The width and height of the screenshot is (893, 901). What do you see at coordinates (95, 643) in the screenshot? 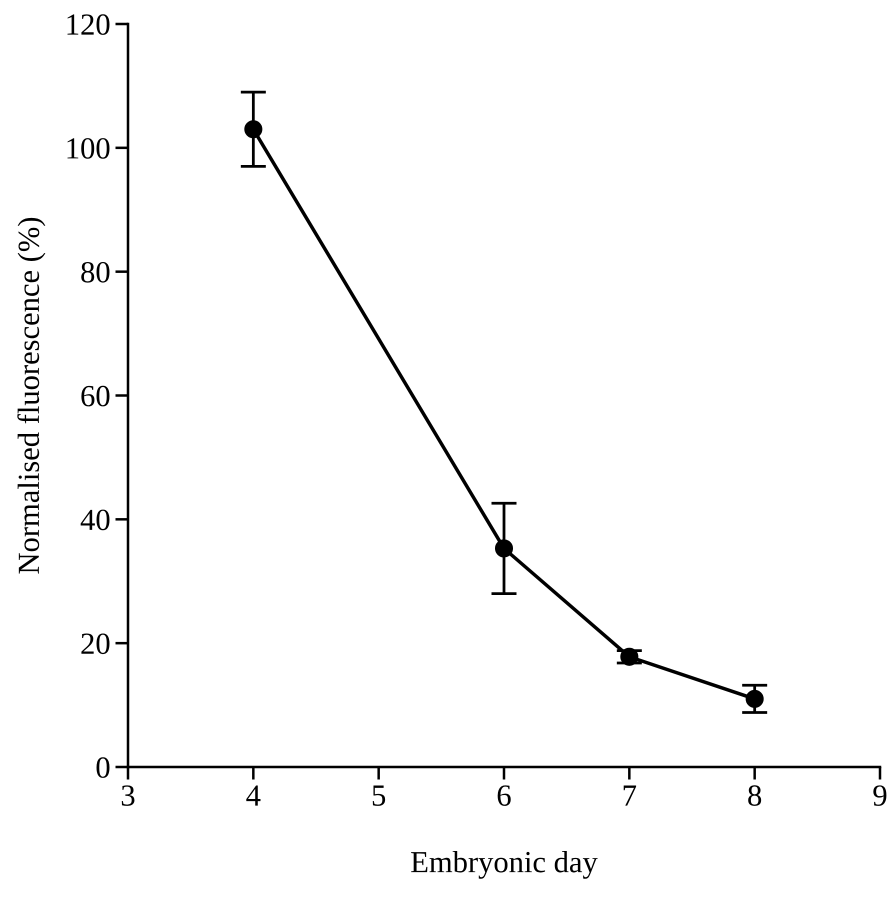
I see `y-tick-label: 20` at bounding box center [95, 643].